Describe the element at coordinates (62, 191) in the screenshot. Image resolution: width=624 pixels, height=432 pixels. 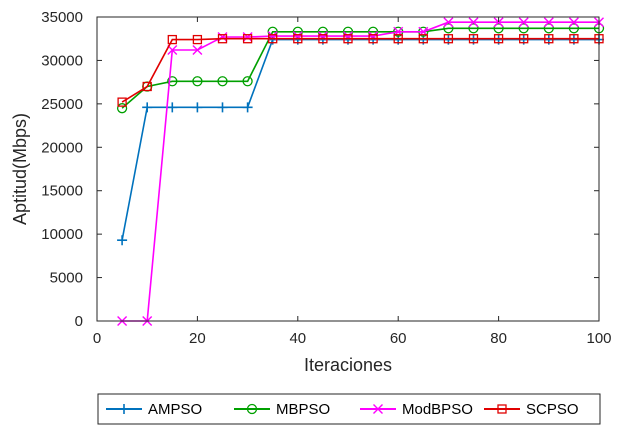
I see `y-tick-label: 15000` at that location.